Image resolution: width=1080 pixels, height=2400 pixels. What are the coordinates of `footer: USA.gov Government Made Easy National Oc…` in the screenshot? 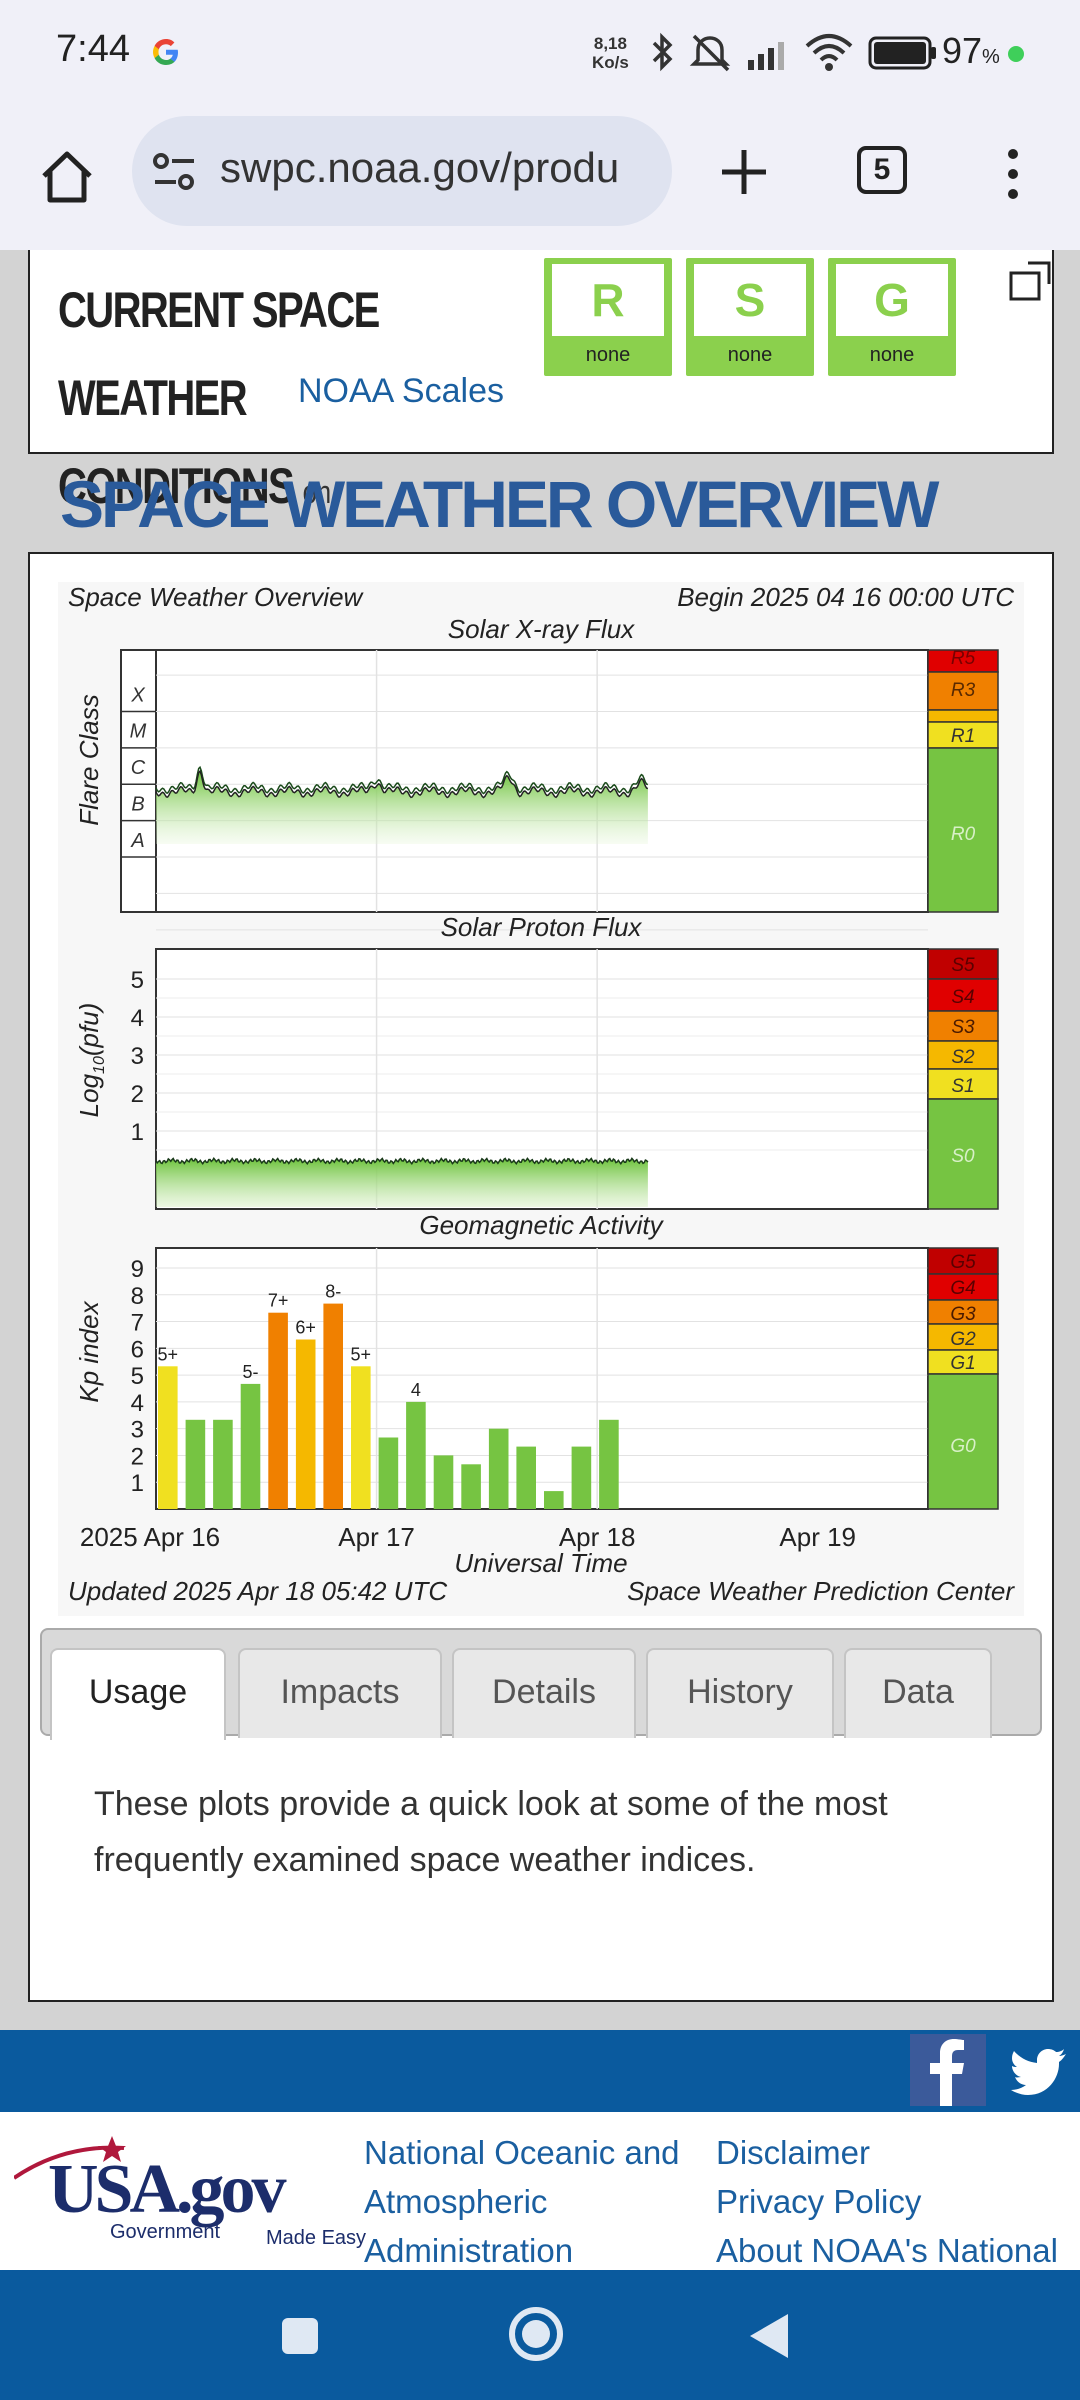 It's located at (540, 2191).